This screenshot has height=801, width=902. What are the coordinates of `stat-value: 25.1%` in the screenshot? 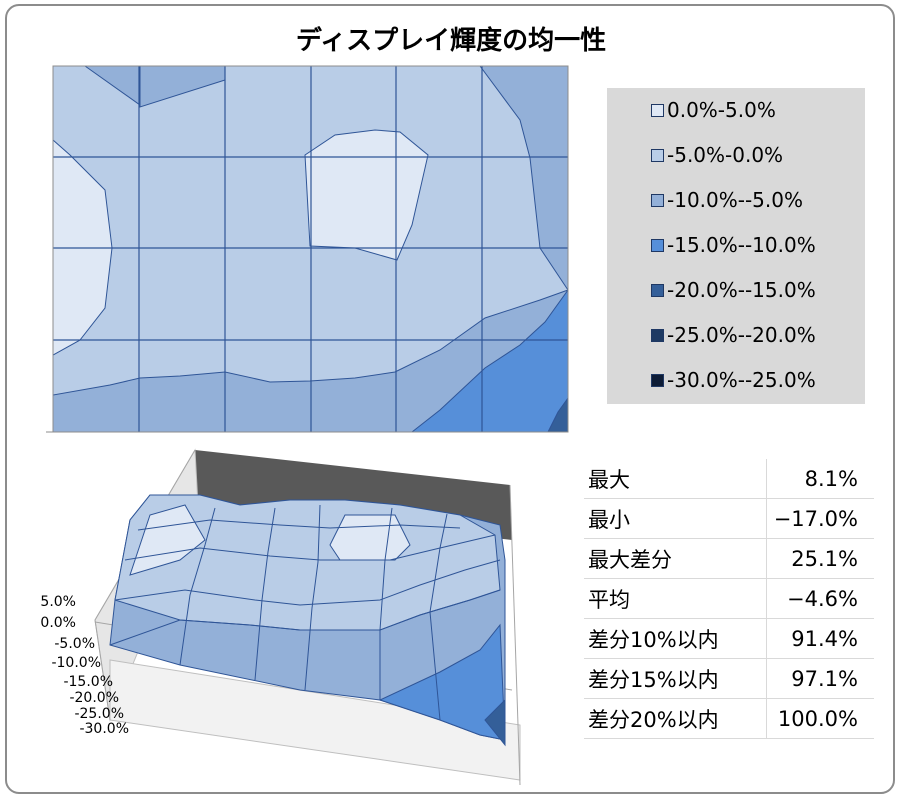 It's located at (820, 558).